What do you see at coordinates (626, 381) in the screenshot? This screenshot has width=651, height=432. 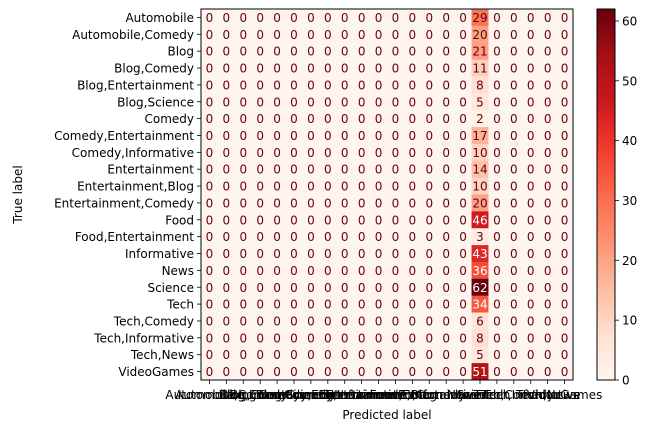 I see `colorbar-tick-label: 0` at bounding box center [626, 381].